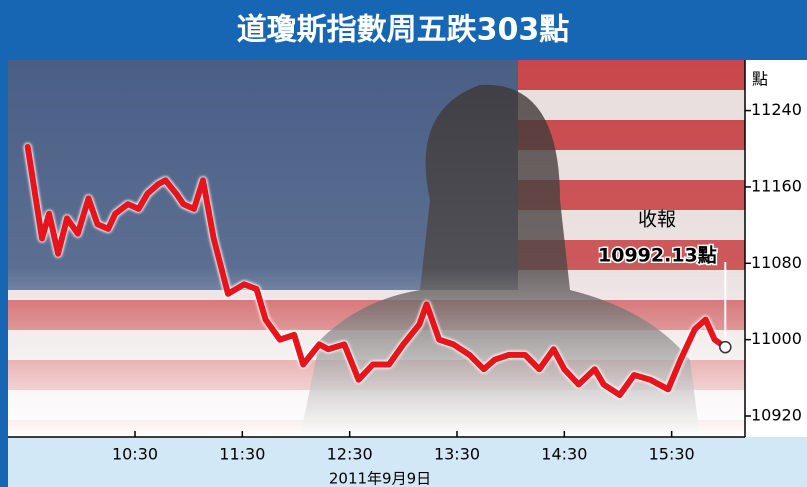  Describe the element at coordinates (776, 248) in the screenshot. I see `axis-panel` at that location.